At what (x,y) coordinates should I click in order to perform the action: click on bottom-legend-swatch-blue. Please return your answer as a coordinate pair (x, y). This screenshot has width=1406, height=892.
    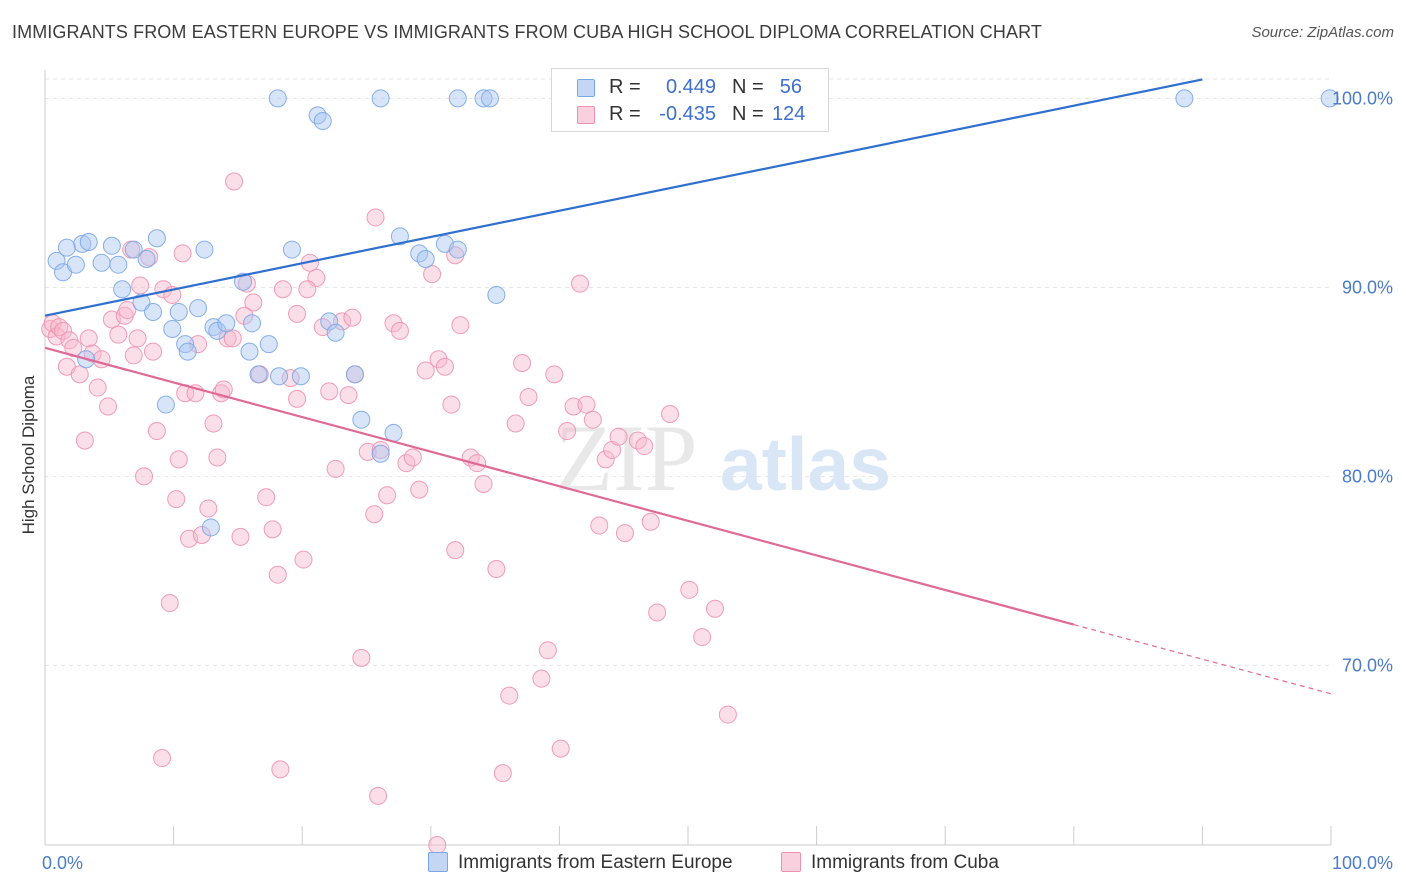
    Looking at the image, I should click on (438, 862).